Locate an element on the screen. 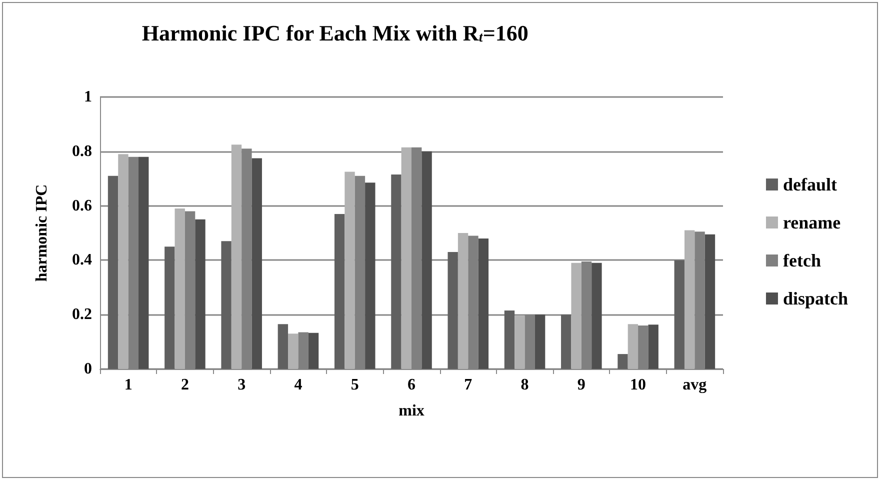 The height and width of the screenshot is (483, 883). x-tick-label: 3 is located at coordinates (242, 385).